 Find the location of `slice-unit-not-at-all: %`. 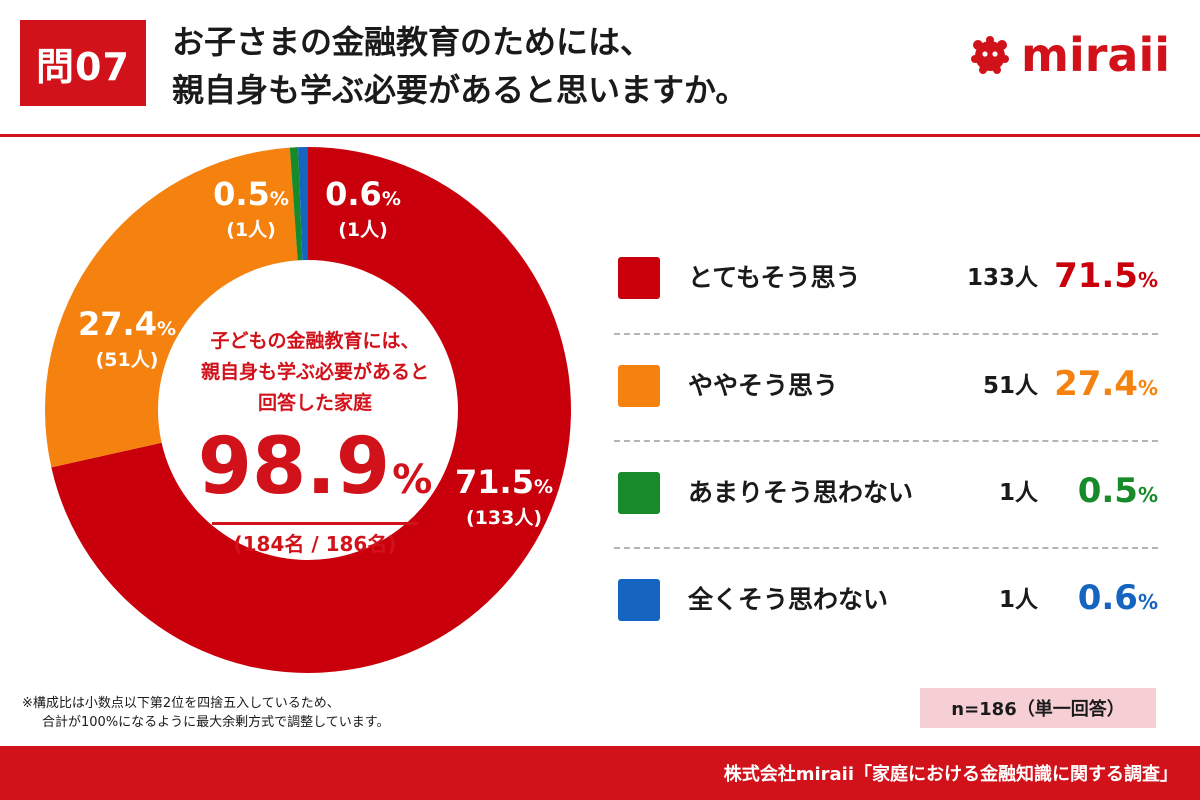

slice-unit-not-at-all: % is located at coordinates (391, 199).